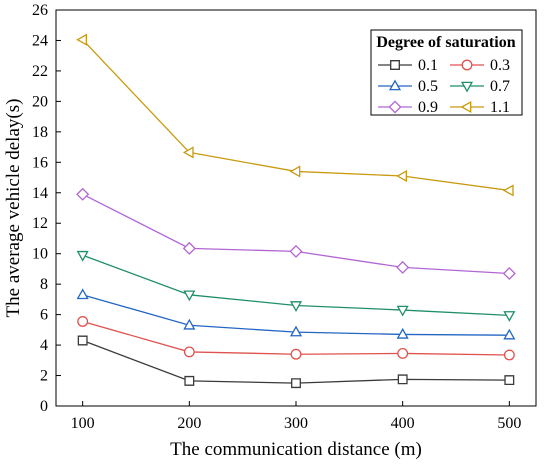 The height and width of the screenshot is (466, 550). Describe the element at coordinates (408, 107) in the screenshot. I see `legend-entry-0.9: 0.9` at that location.